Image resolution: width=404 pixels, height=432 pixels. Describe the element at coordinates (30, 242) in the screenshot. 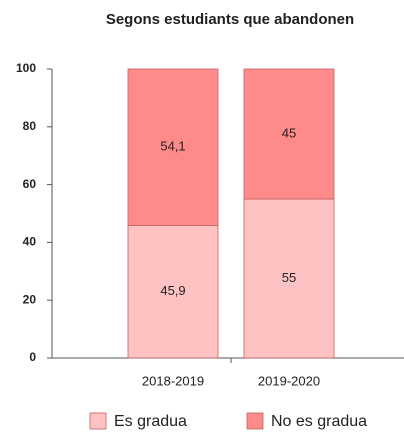

I see `y-tick-label: 40` at that location.